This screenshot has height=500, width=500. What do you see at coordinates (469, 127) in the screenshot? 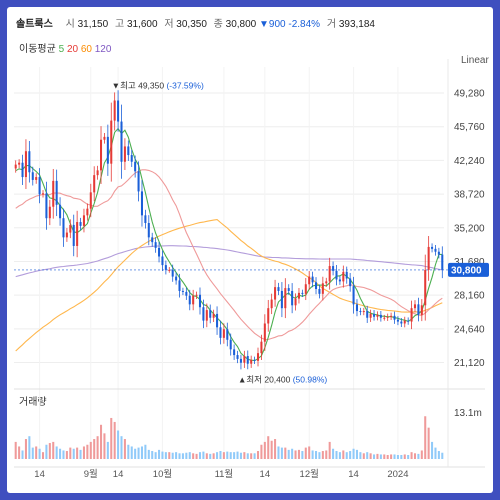
I see `y-tick-label: 45,760` at bounding box center [469, 127].